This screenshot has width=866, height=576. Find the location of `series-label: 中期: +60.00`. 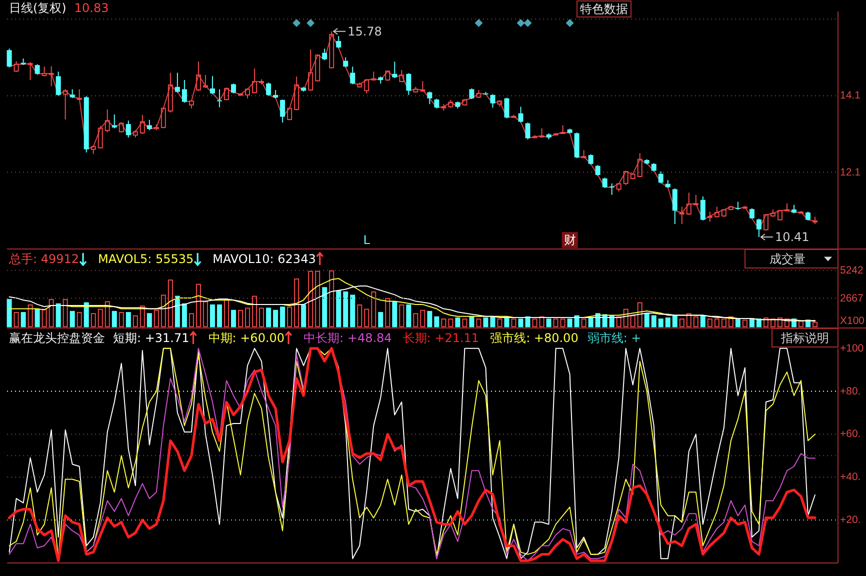

series-label: 中期: +60.00 is located at coordinates (246, 338).